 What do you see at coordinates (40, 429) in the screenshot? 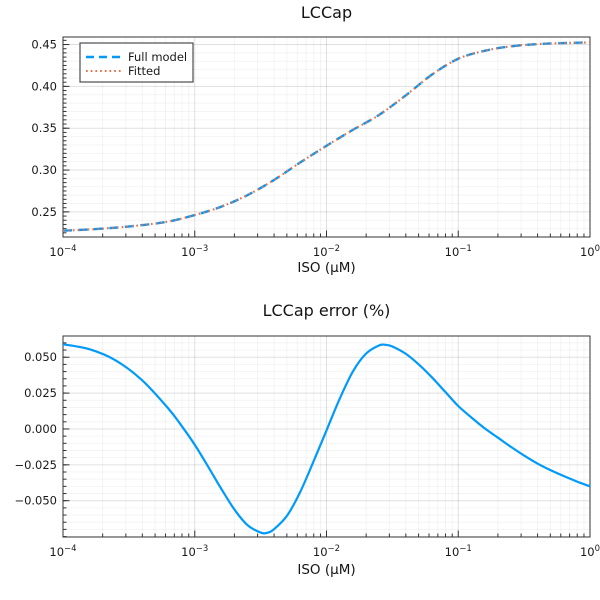
I see `y-tick-label: 0.000` at bounding box center [40, 429].